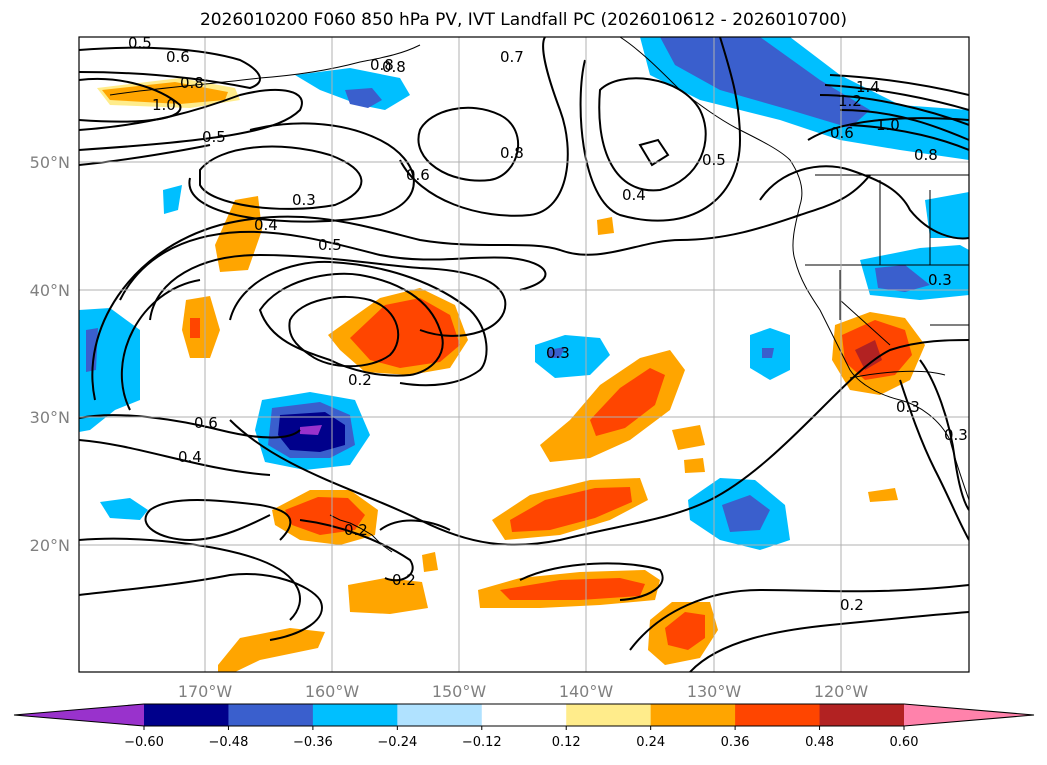 This screenshot has height=765, width=1047. I want to click on colorbar-tick-label: 0.60, so click(904, 742).